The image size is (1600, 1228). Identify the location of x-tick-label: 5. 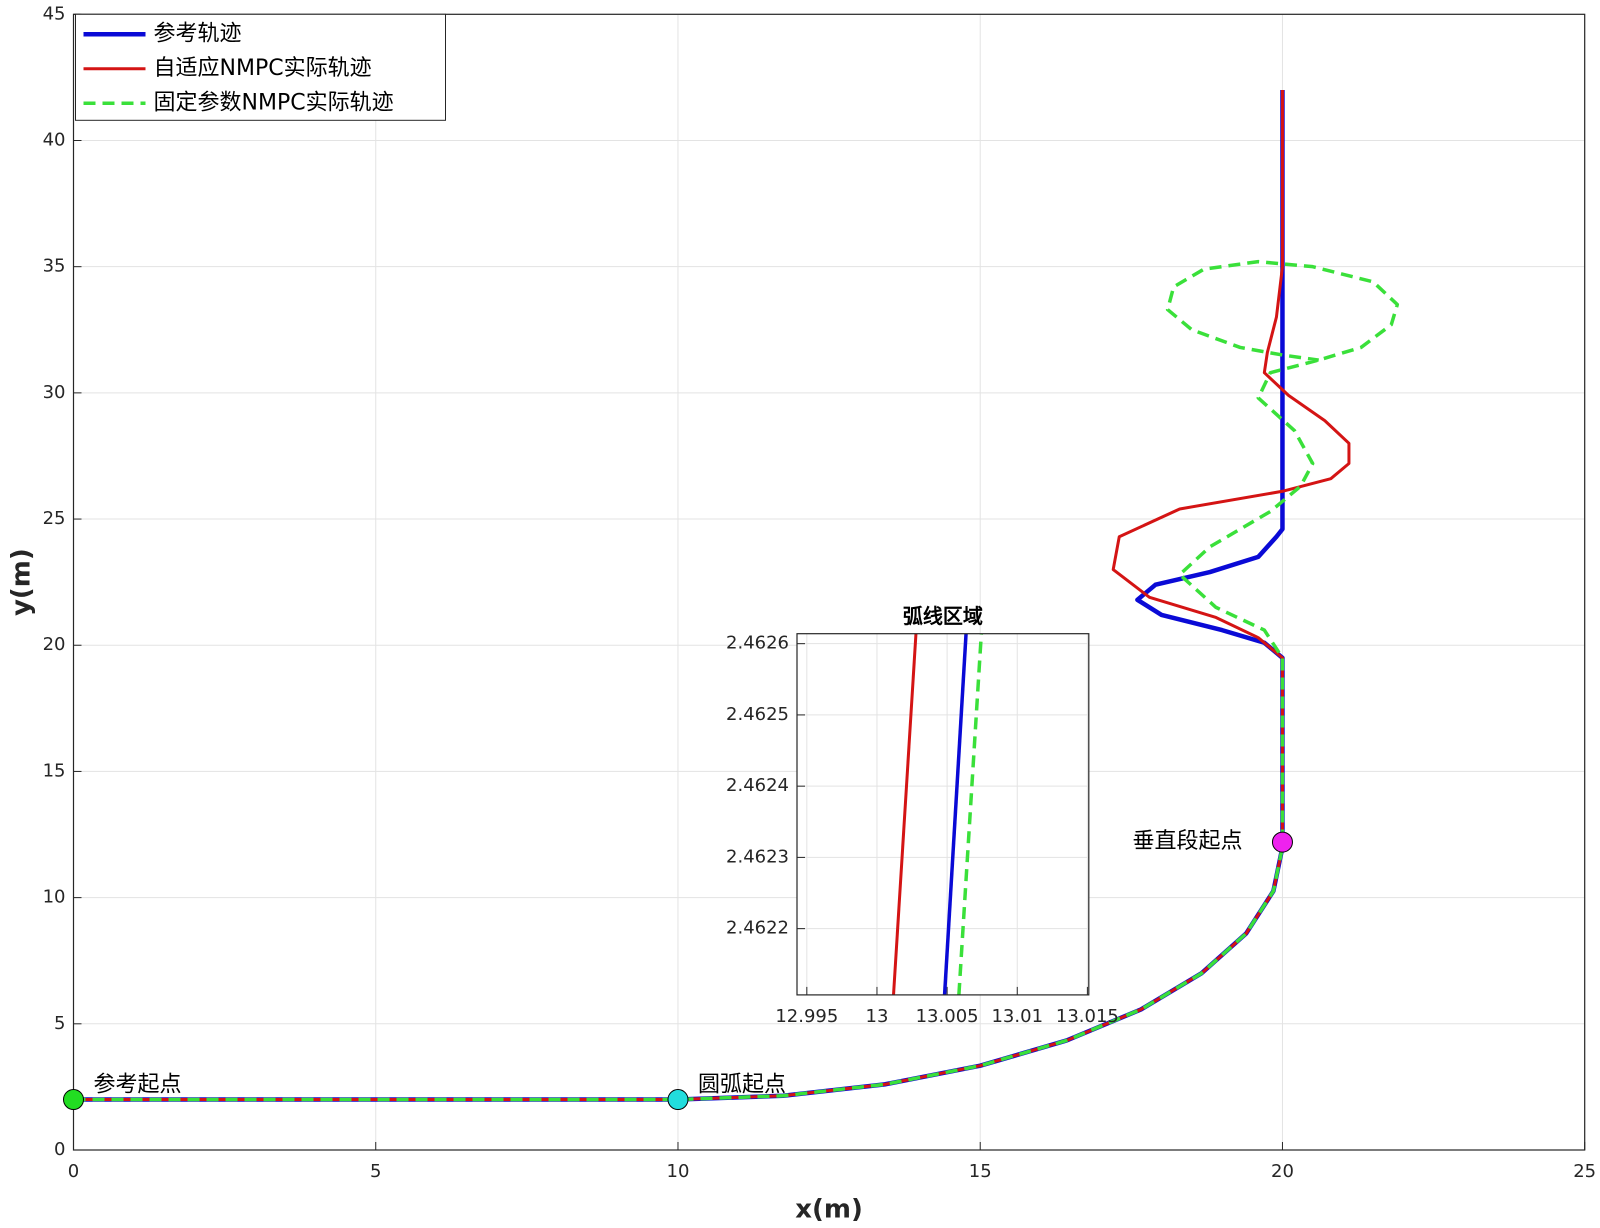
(375, 1171).